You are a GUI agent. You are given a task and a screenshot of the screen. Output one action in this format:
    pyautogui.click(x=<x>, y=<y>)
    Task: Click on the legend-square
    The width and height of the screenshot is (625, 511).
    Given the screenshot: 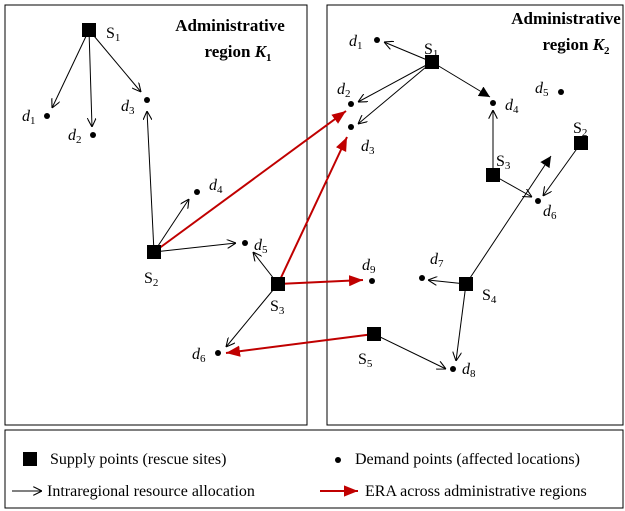 What is the action you would take?
    pyautogui.click(x=30, y=459)
    